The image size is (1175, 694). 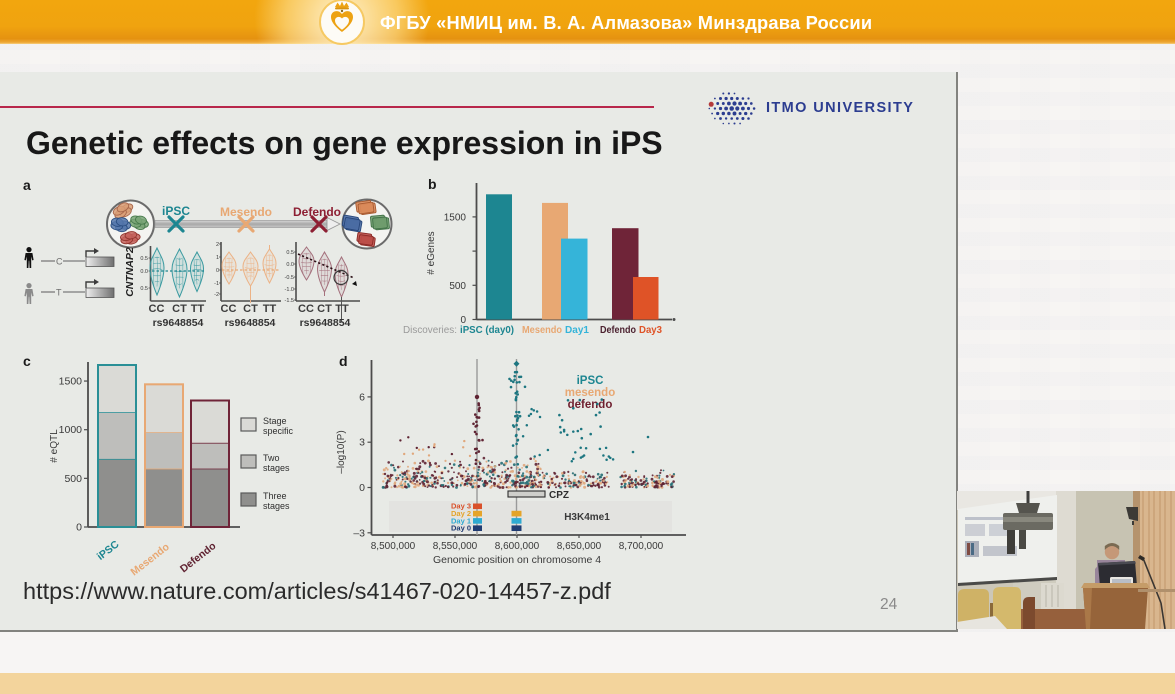 What do you see at coordinates (579, 546) in the screenshot?
I see `svg-text: 8,650,000` at bounding box center [579, 546].